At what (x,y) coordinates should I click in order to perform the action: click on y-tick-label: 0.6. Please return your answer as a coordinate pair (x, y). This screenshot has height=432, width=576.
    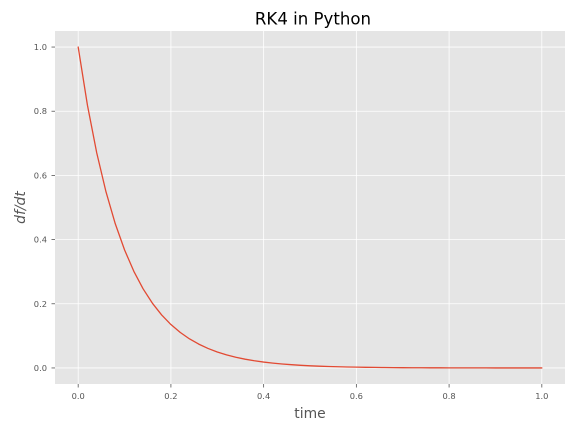
    Looking at the image, I should click on (40, 175).